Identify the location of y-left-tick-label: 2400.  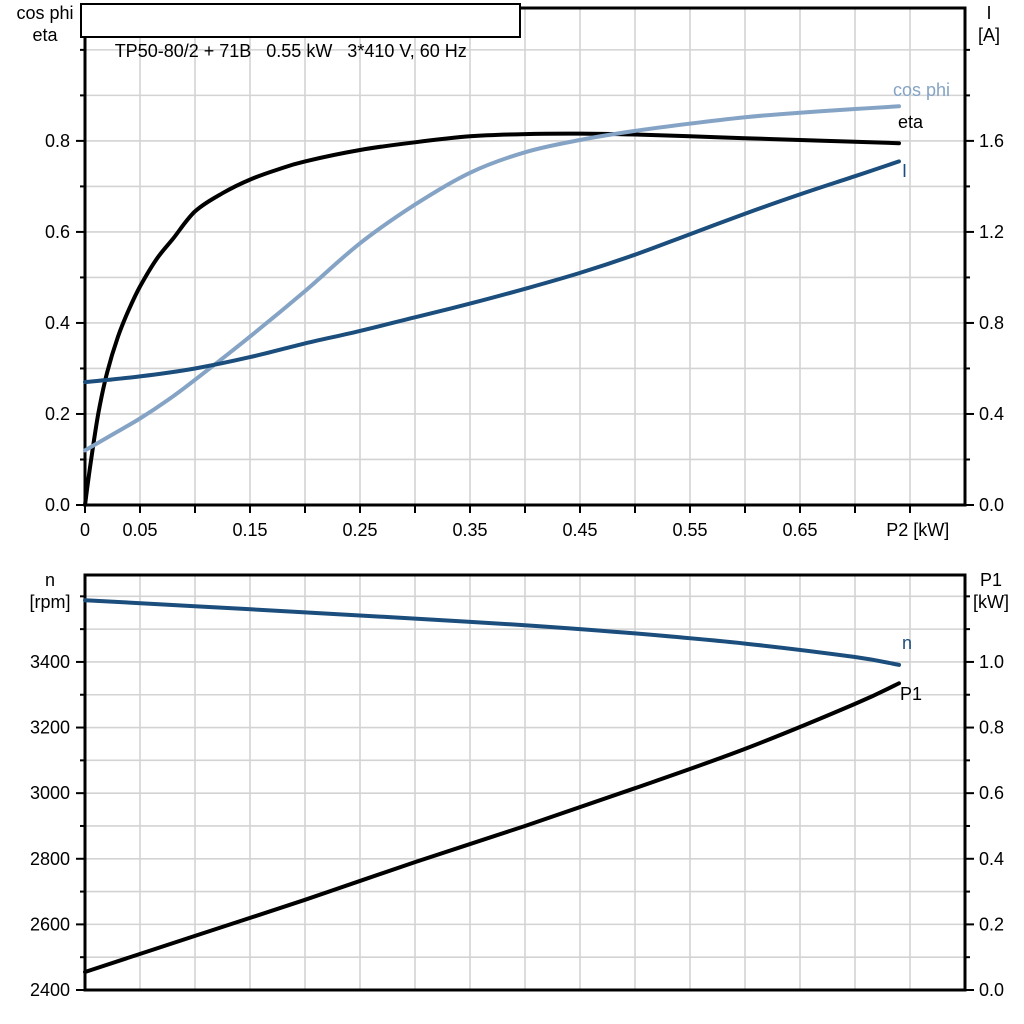
(50, 990).